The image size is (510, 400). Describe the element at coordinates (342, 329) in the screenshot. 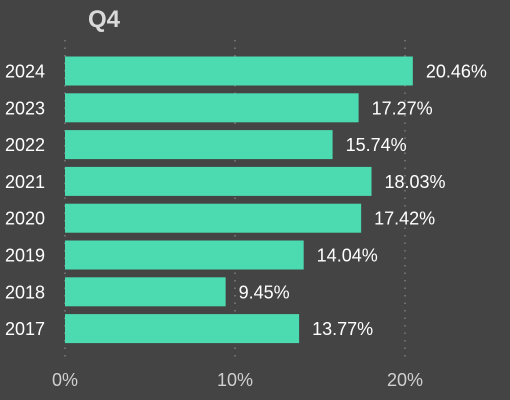

I see `value-label-2017: 13.77%` at that location.